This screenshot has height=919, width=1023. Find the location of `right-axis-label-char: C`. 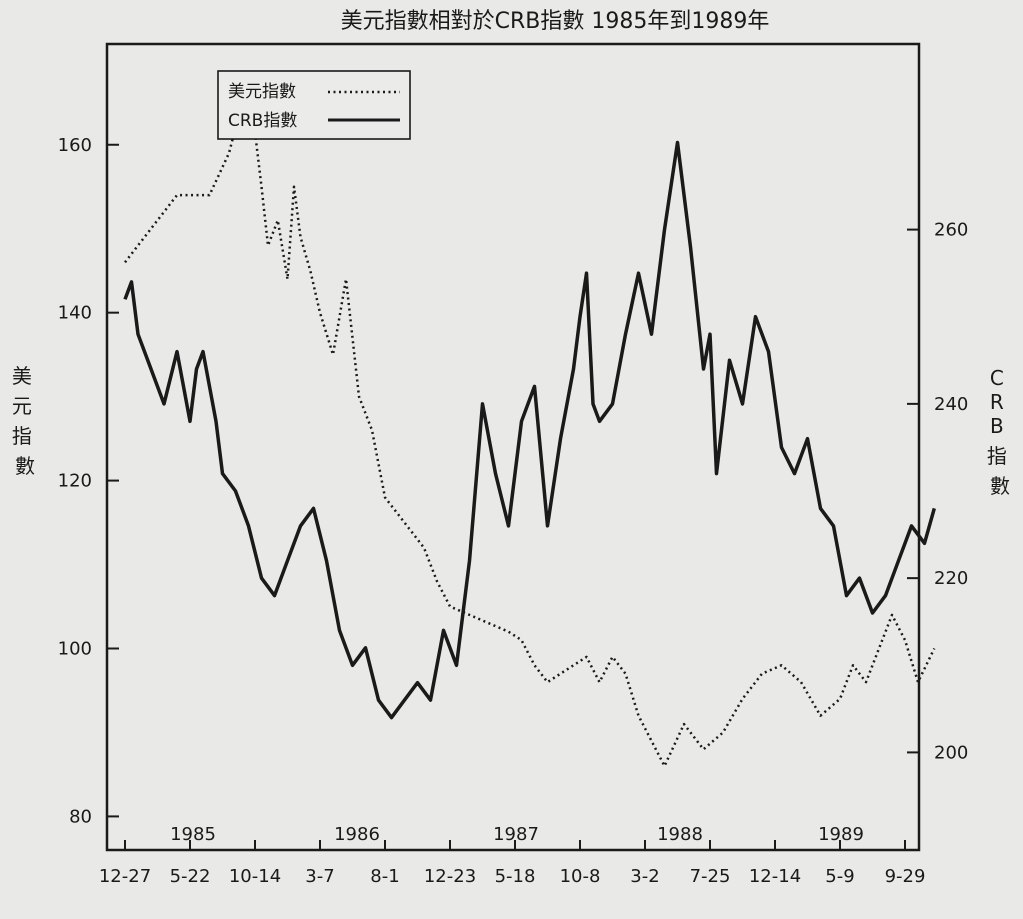

right-axis-label-char: C is located at coordinates (997, 378).